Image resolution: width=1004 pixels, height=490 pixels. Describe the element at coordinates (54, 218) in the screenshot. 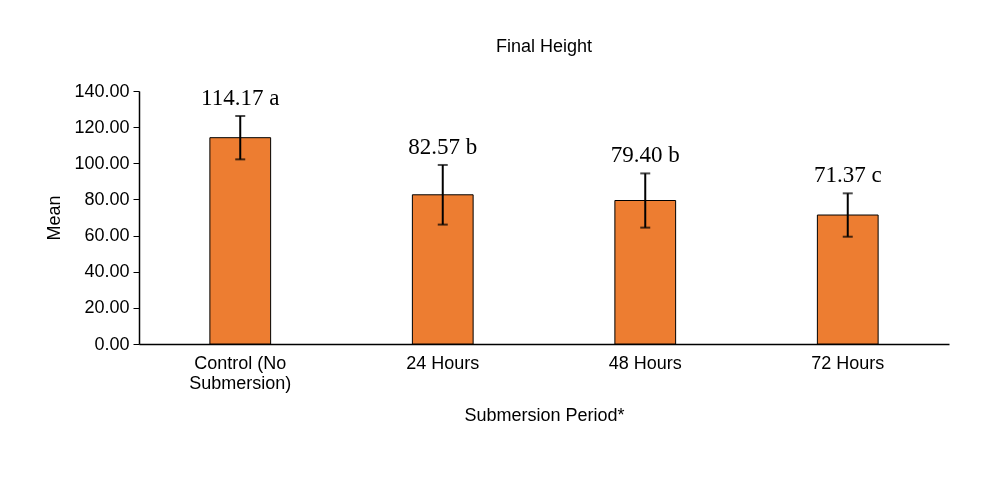

I see `y-axis-title: Mean` at that location.